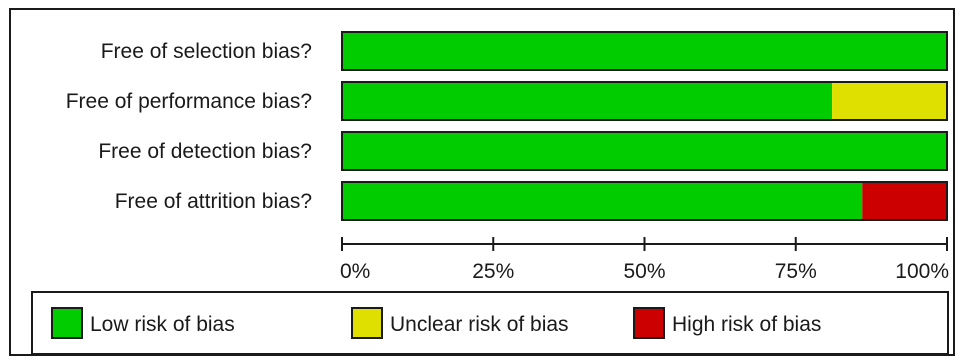 The image size is (967, 364). Describe the element at coordinates (213, 201) in the screenshot. I see `category-label: Free of attrition bias?` at that location.